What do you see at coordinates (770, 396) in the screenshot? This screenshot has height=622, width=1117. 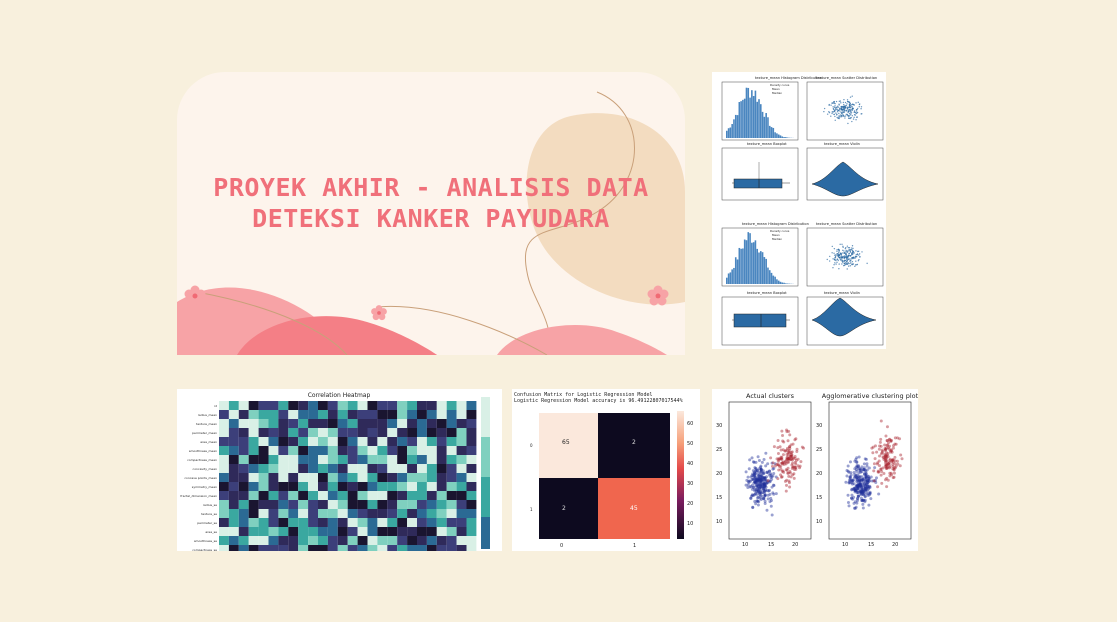 I see `actual-clusters-title: Actual clusters` at bounding box center [770, 396].